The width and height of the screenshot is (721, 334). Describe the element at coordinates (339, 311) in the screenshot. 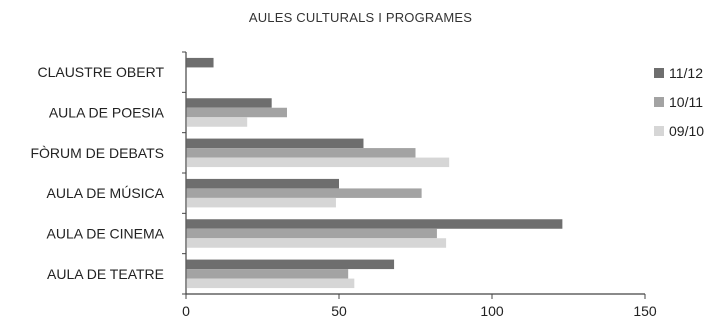

I see `x-tick-label: 50` at that location.